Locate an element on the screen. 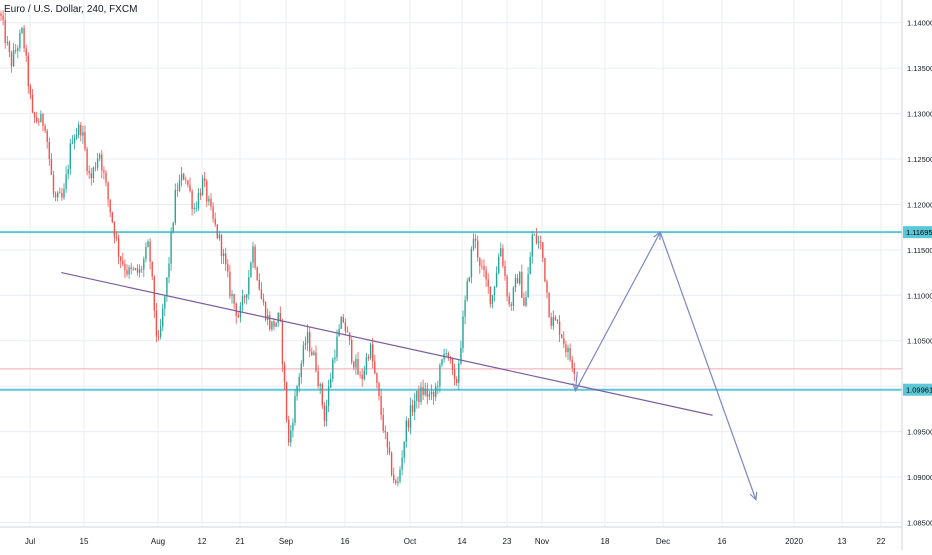 This screenshot has width=932, height=555. price-tick-label: 1.09500 is located at coordinates (919, 432).